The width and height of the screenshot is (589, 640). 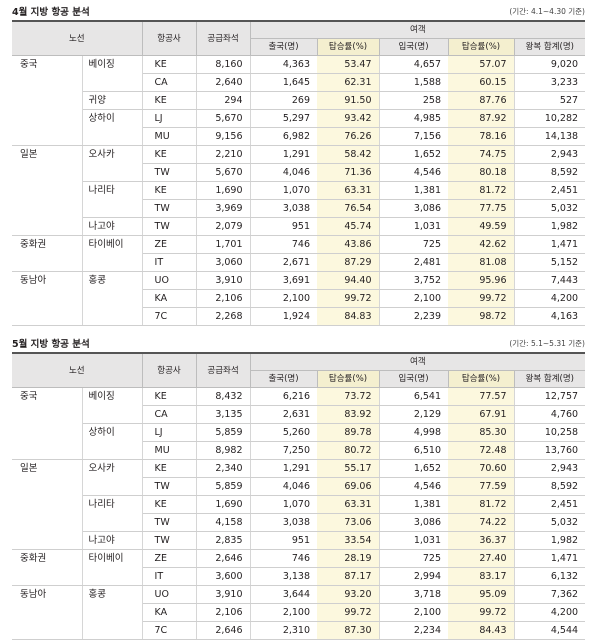 What do you see at coordinates (550, 100) in the screenshot?
I see `total-cell: 527` at bounding box center [550, 100].